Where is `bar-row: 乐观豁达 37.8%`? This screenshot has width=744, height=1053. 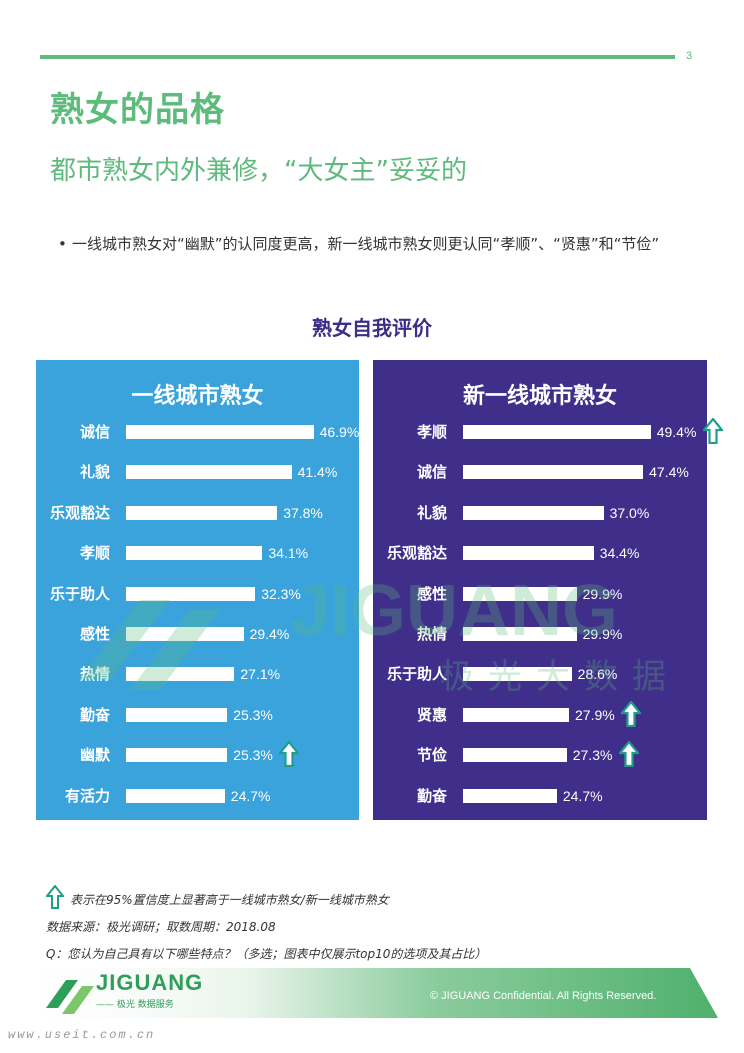
bar-row: 乐观豁达 37.8% is located at coordinates (197, 521).